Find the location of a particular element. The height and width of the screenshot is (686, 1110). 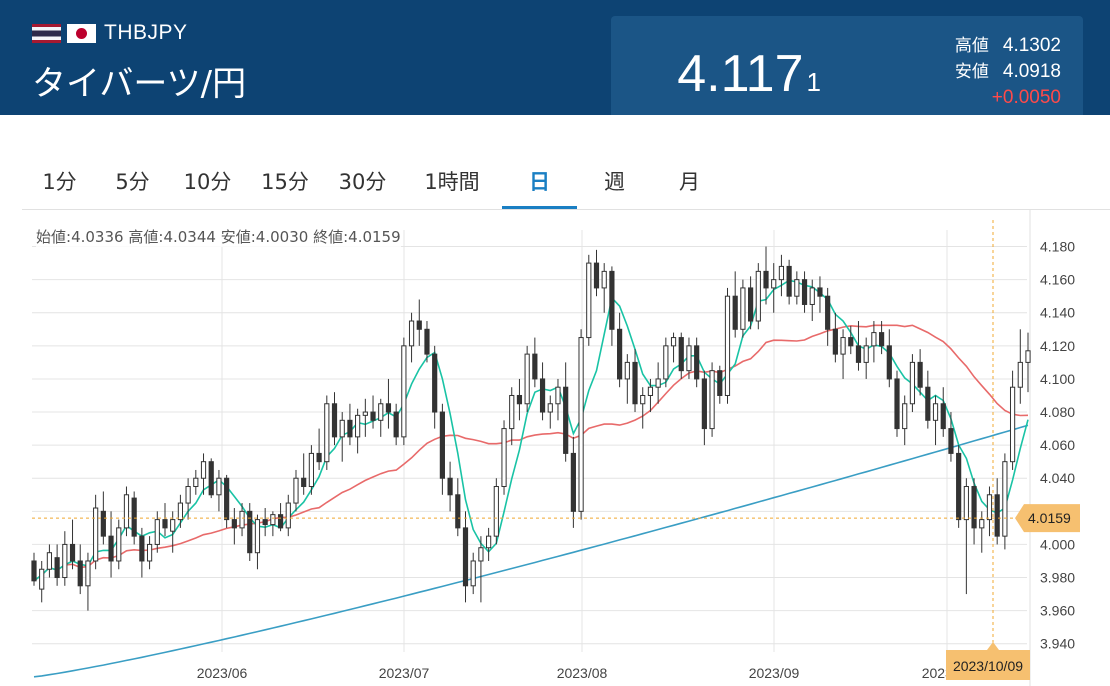

crosshair-date-label: 2023/10/09 is located at coordinates (988, 666).